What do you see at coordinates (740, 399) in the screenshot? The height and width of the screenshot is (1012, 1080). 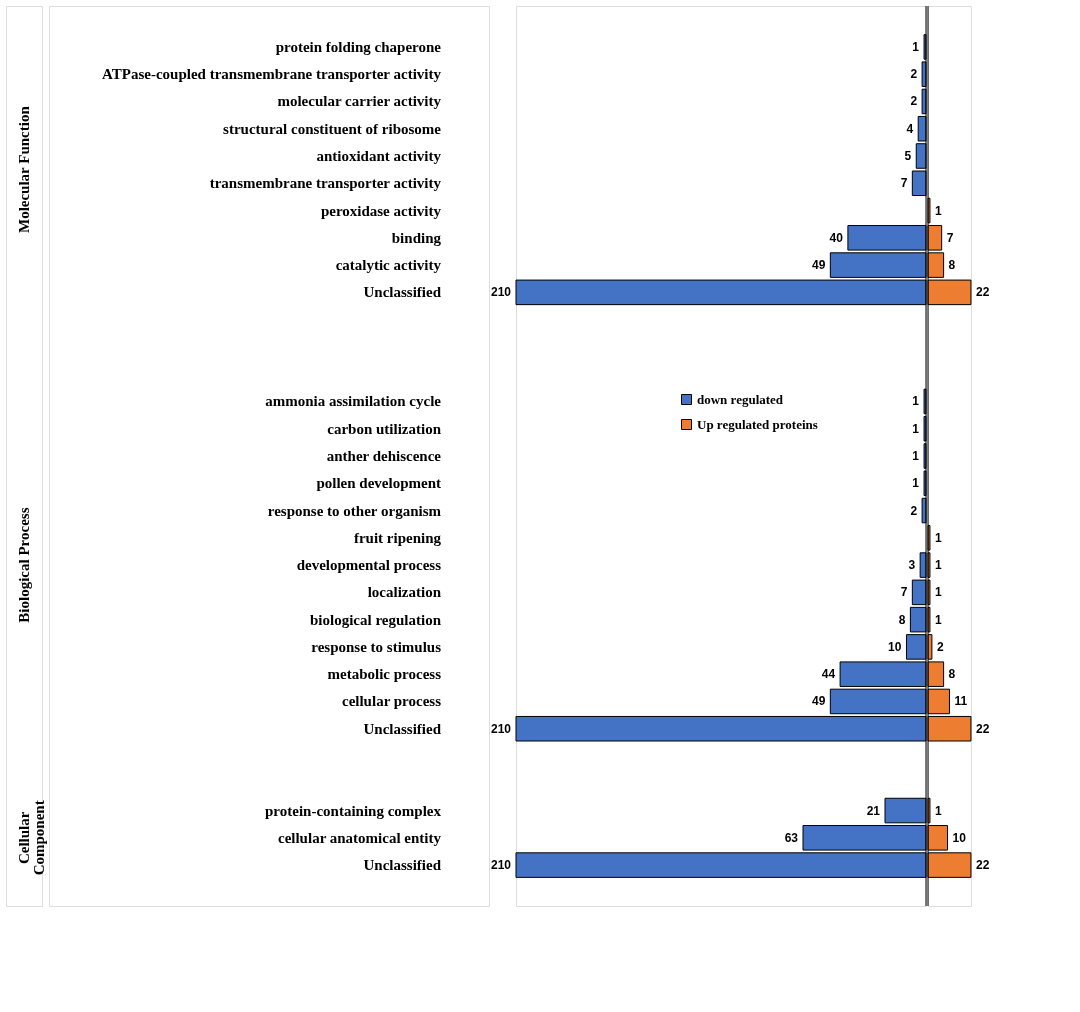 I see `legend-label: down regulated` at bounding box center [740, 399].